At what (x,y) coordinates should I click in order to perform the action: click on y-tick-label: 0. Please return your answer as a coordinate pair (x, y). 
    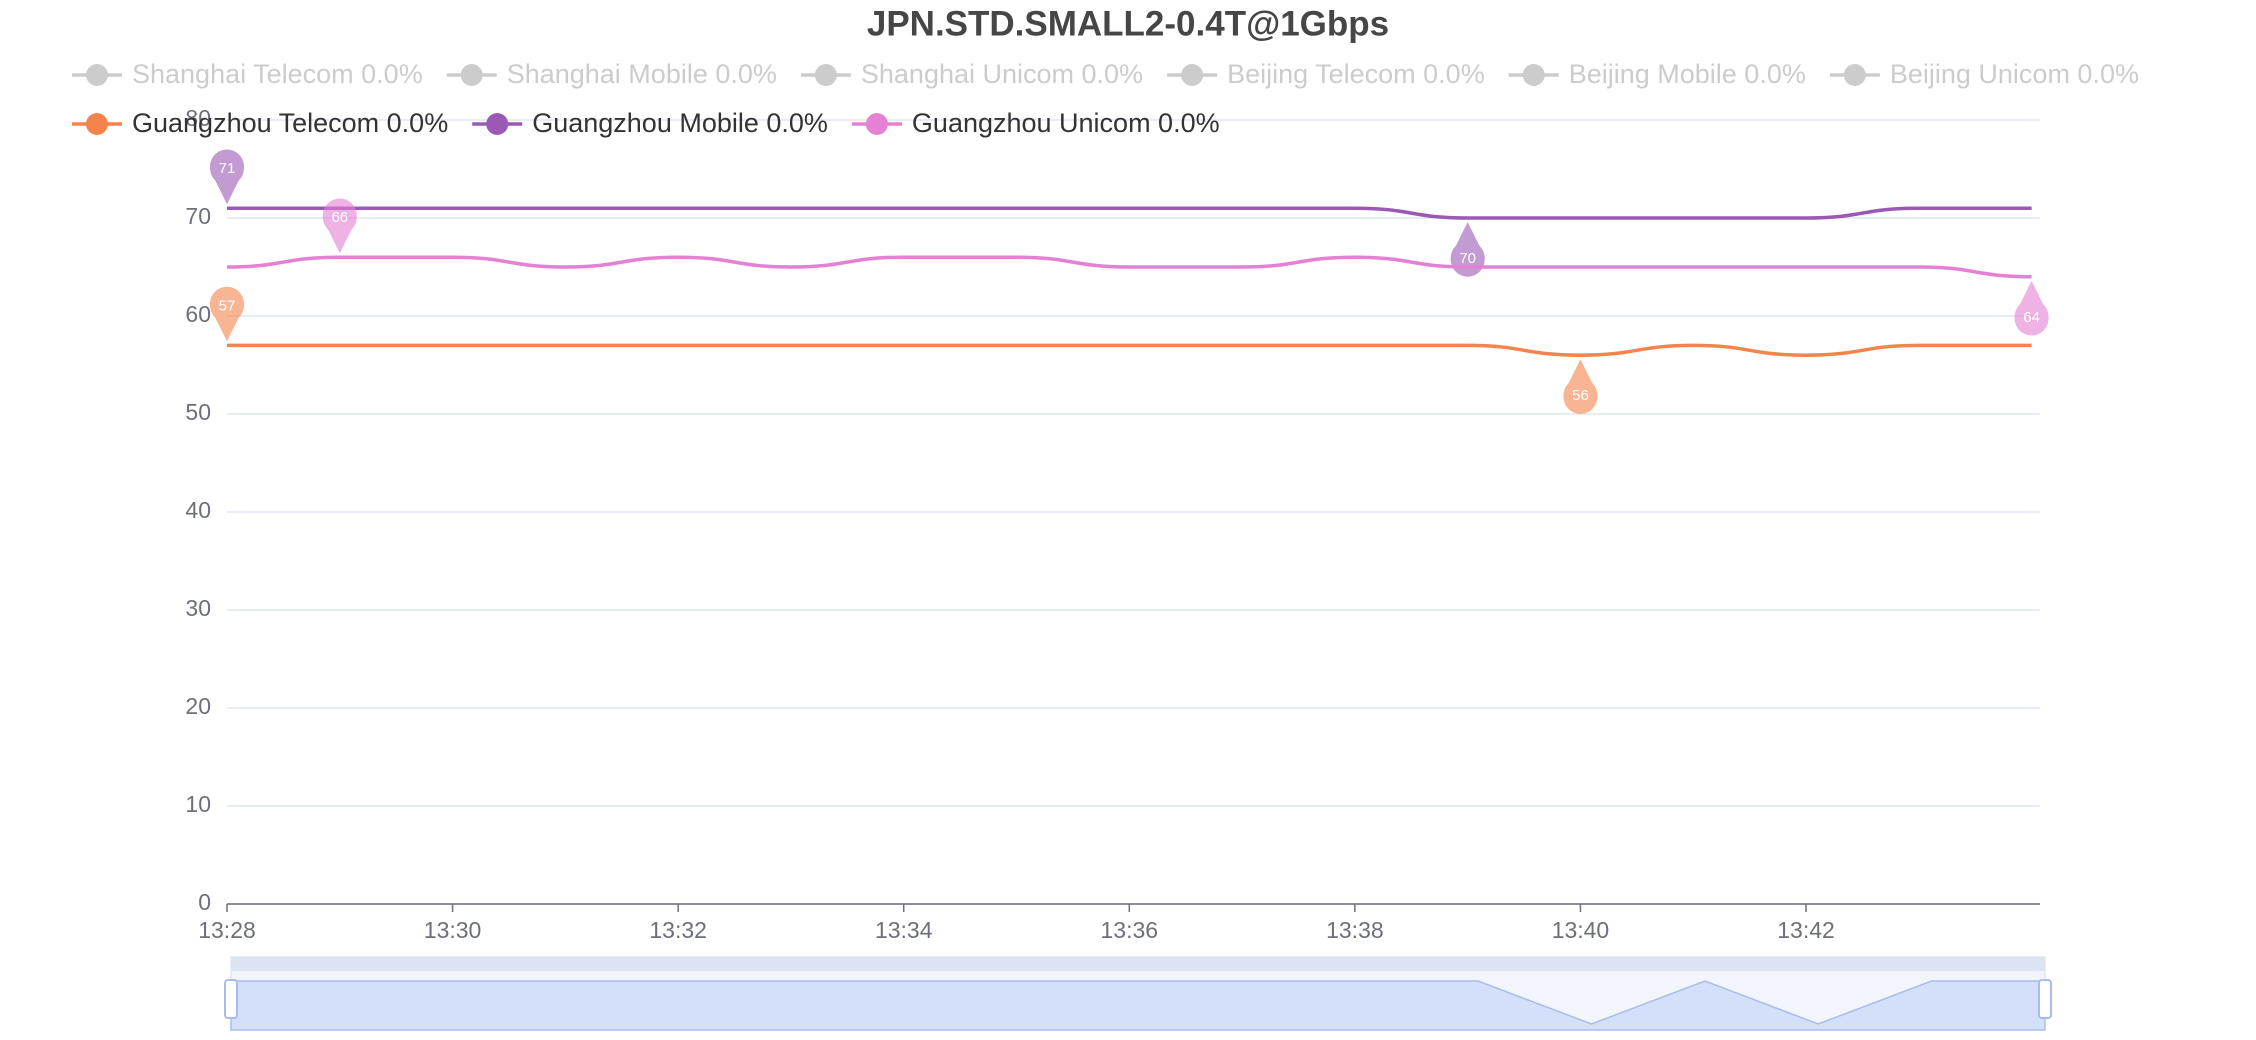
    Looking at the image, I should click on (204, 902).